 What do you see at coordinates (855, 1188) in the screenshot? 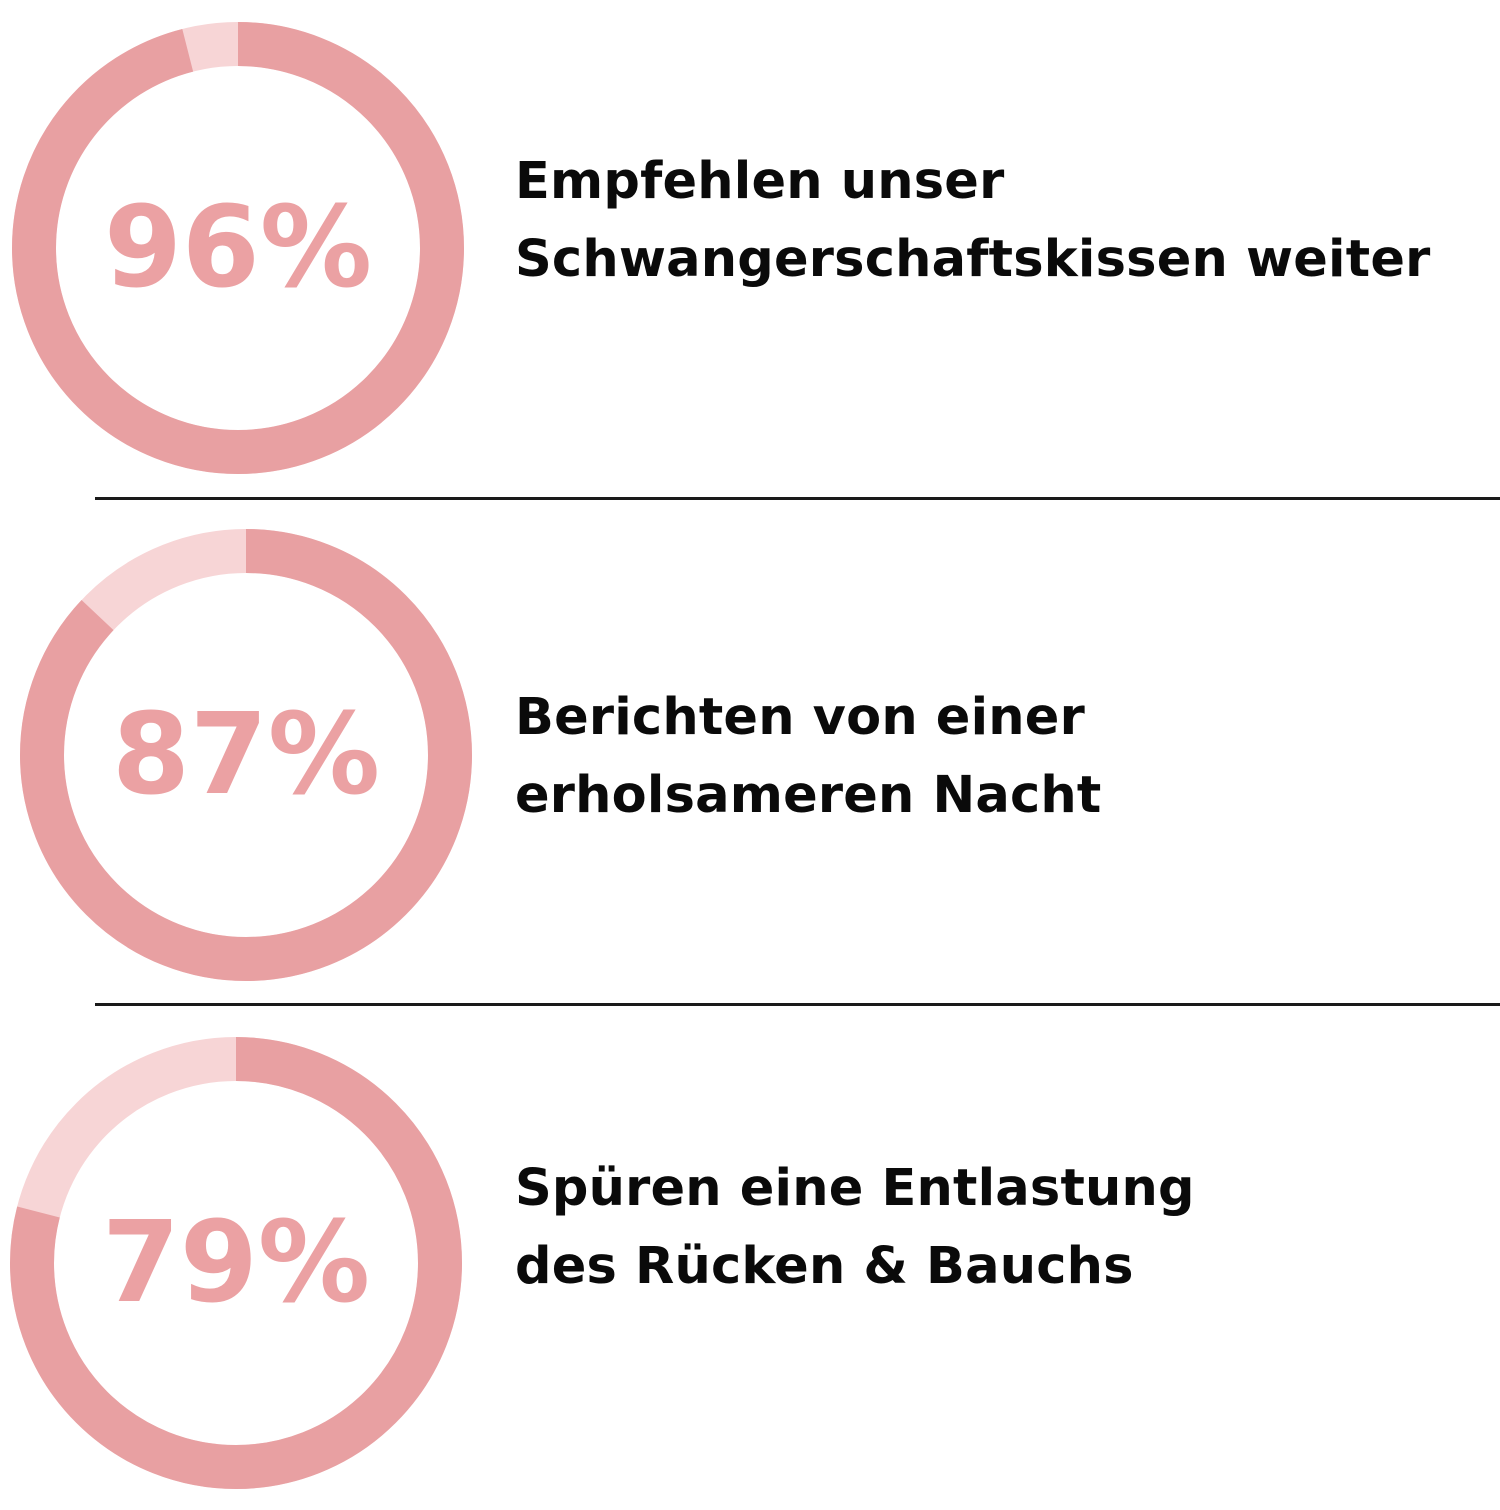
I see `stat-caption-3-line-1: Spüren eine Entlastung` at bounding box center [855, 1188].